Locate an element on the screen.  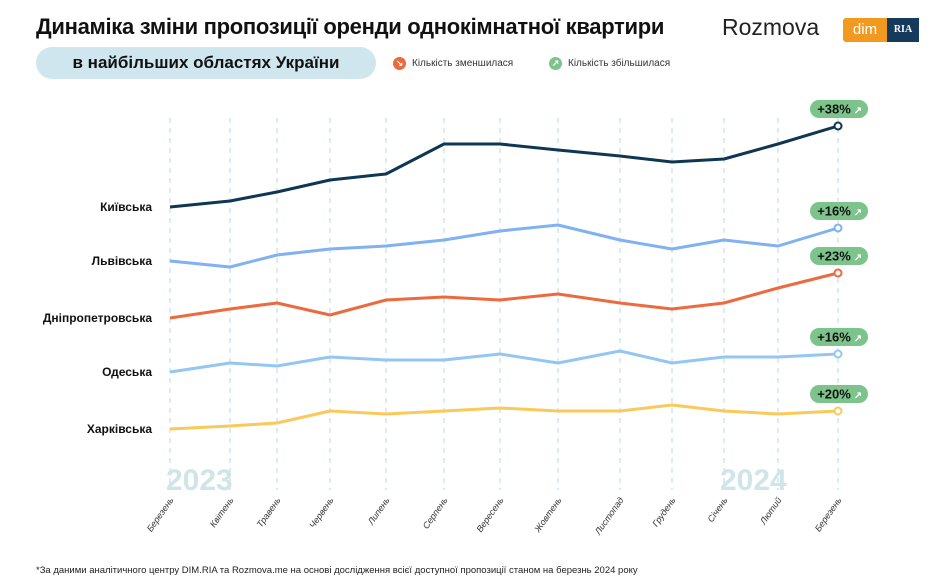
year-label: 2023 is located at coordinates (199, 480).